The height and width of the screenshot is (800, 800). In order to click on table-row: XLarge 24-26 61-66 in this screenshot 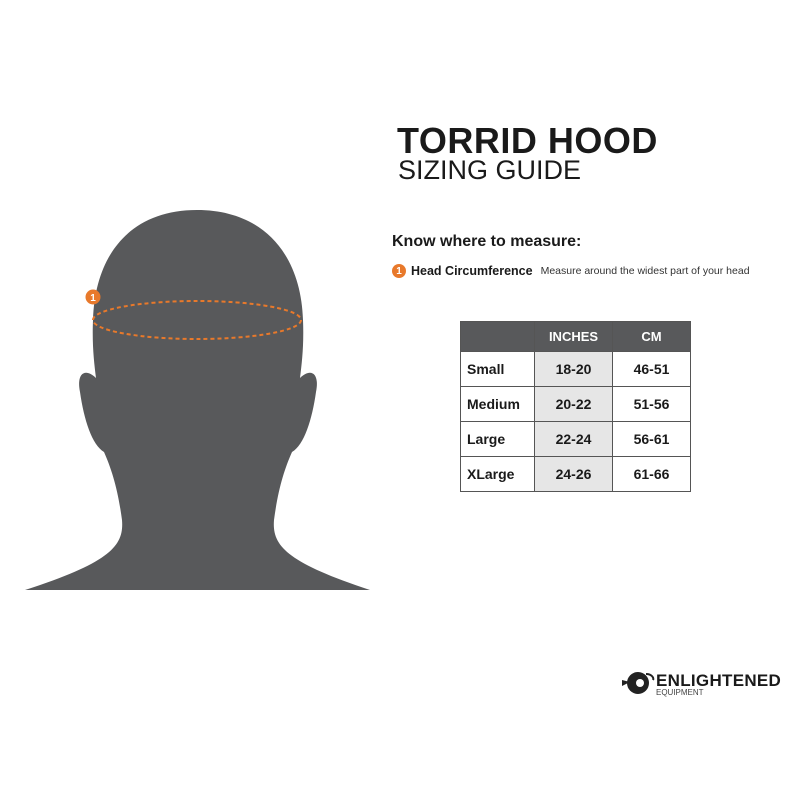, I will do `click(575, 474)`.